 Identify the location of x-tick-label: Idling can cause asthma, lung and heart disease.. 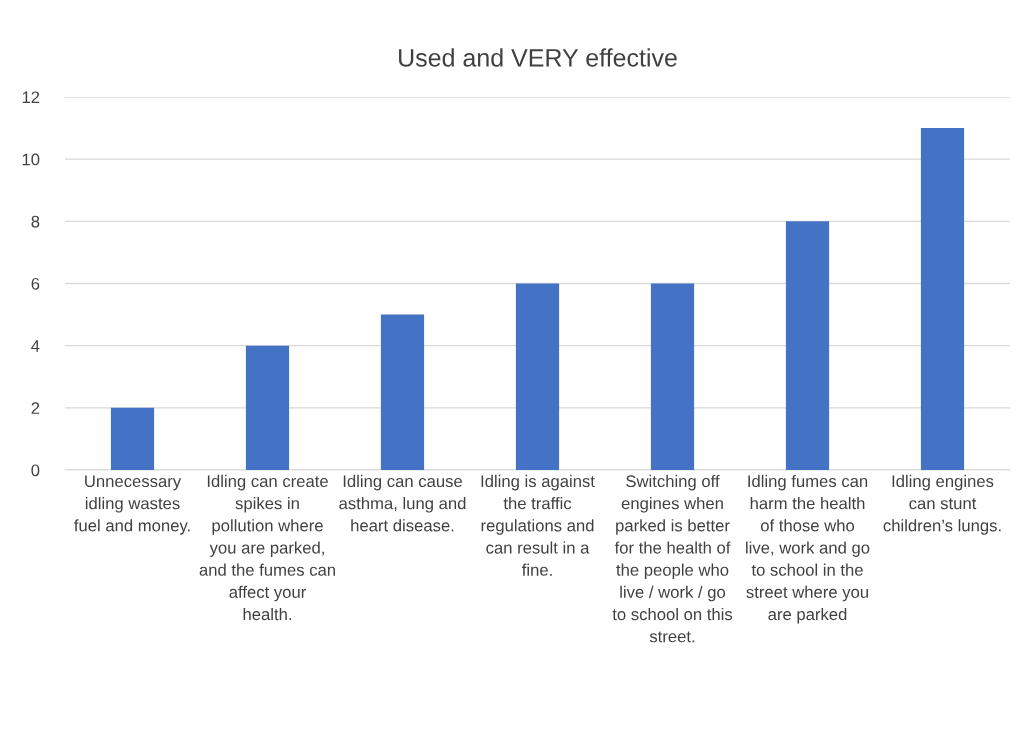
(402, 503).